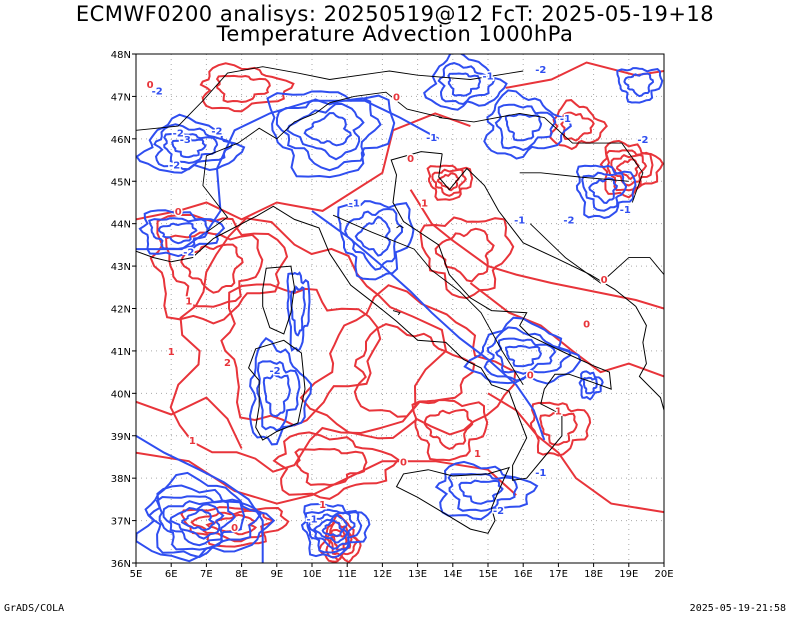 The image size is (800, 618). What do you see at coordinates (382, 574) in the screenshot?
I see `x-tick-label: 12E` at bounding box center [382, 574].